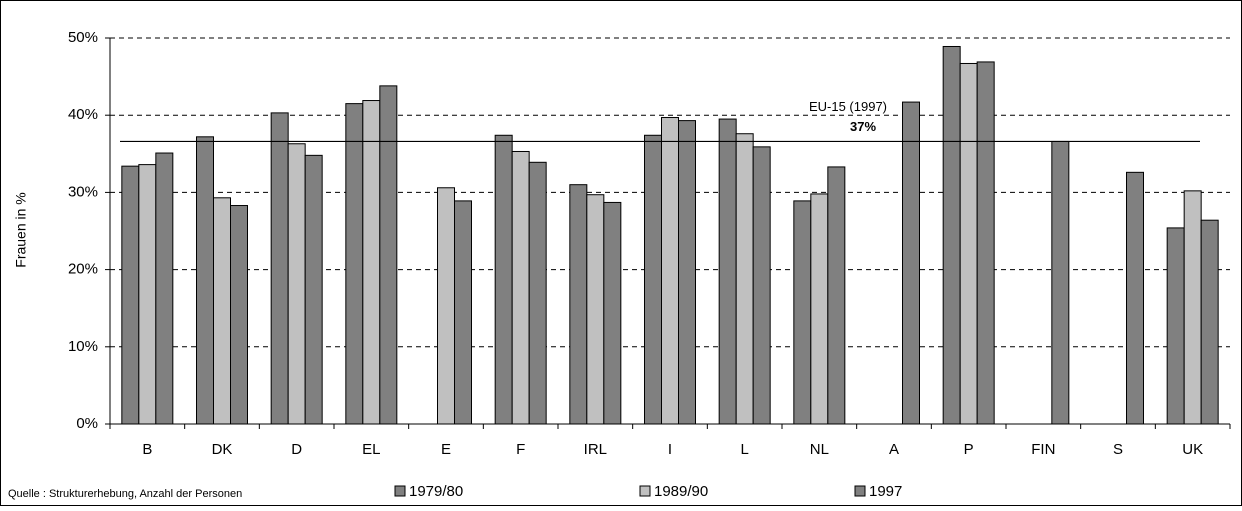 This screenshot has height=511, width=1242. I want to click on y-tick-label: 20%, so click(83, 269).